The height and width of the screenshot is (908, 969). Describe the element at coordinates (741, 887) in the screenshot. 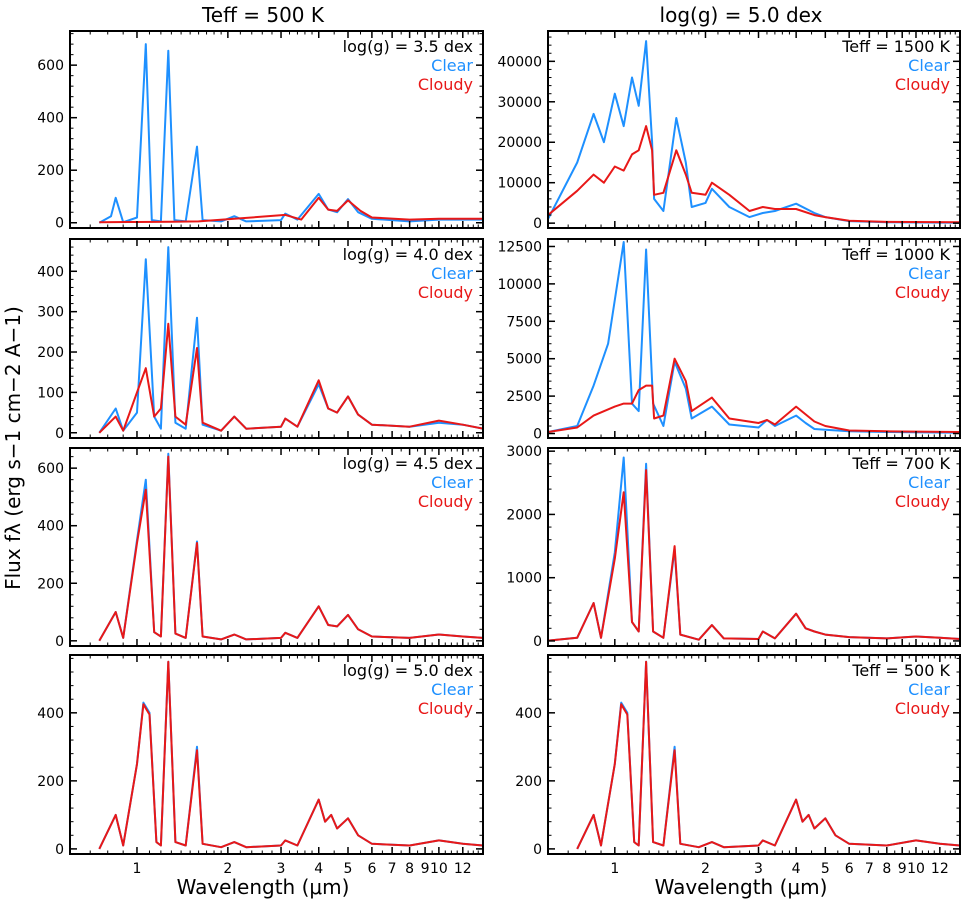

I see `x-axis-label-right: Wavelength (μm)` at that location.